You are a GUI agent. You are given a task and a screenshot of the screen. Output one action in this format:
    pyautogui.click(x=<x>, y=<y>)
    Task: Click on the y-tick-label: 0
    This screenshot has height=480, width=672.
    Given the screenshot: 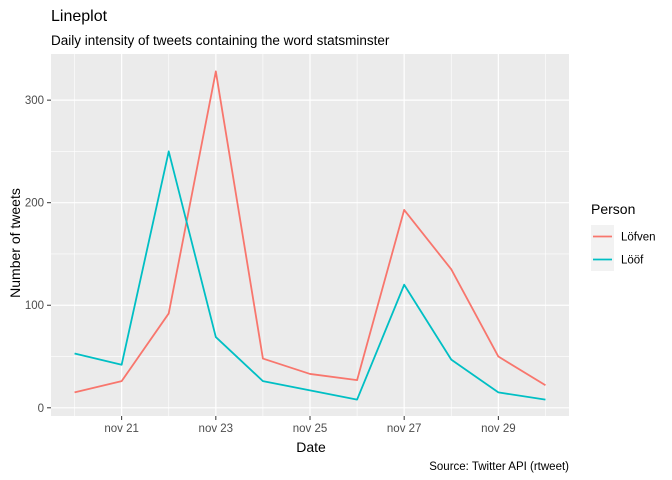 What is the action you would take?
    pyautogui.click(x=41, y=409)
    